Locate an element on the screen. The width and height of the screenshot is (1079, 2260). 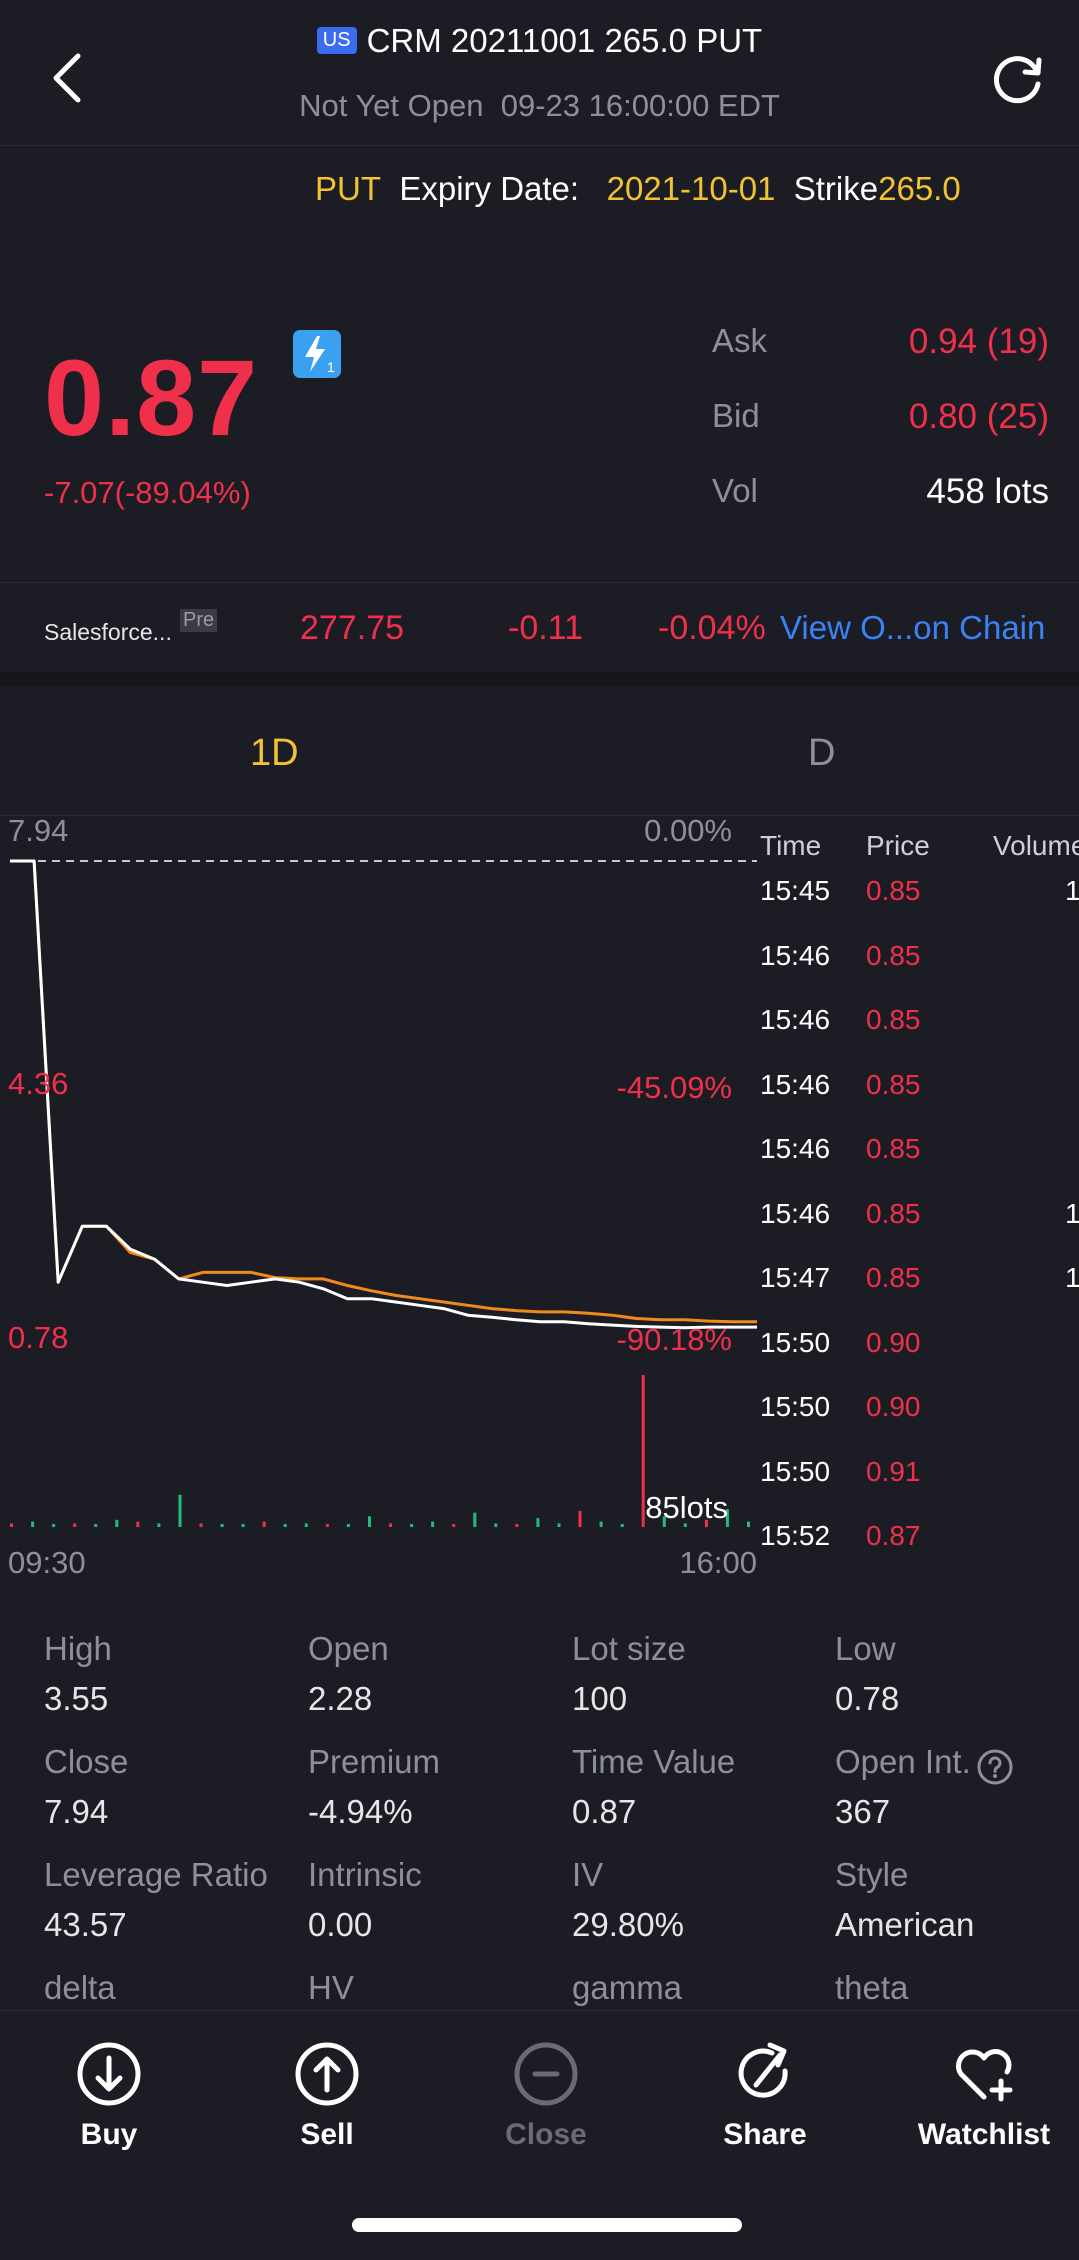
stat-cell: Open Int. 367 is located at coordinates (903, 1787).